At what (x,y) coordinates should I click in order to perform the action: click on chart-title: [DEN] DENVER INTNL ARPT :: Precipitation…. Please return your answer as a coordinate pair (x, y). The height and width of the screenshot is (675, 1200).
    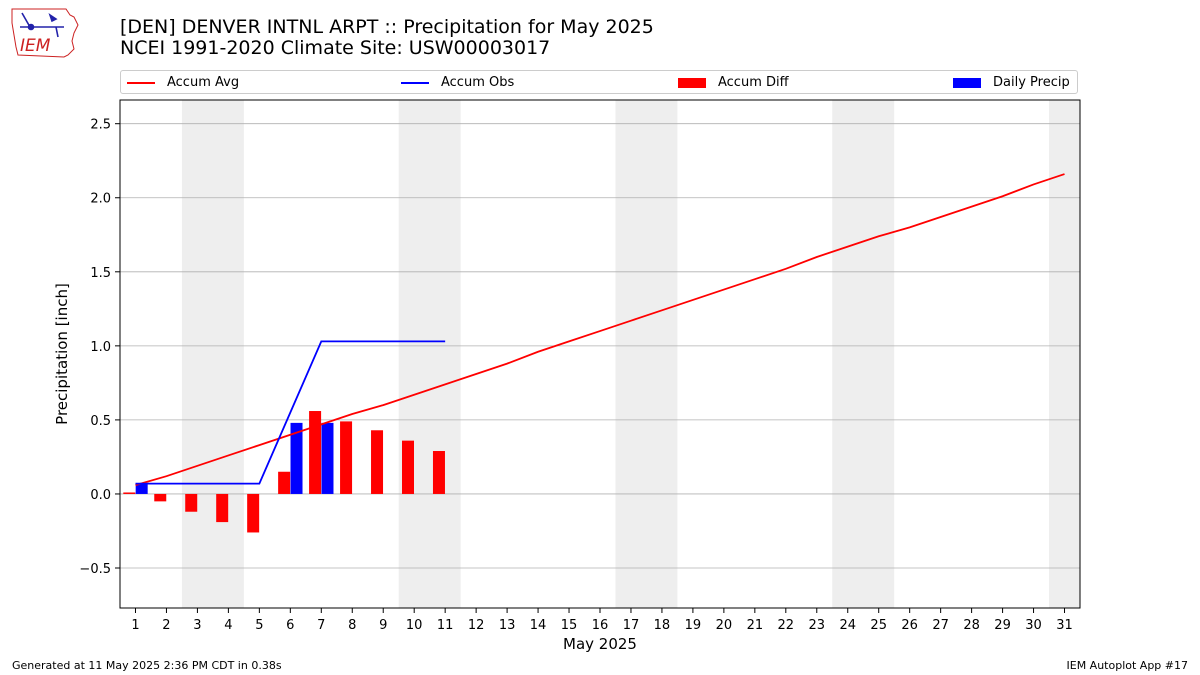
    Looking at the image, I should click on (387, 38).